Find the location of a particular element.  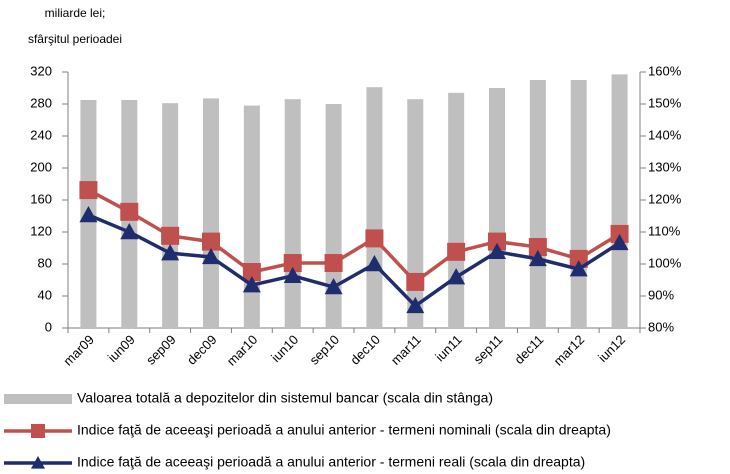

y2-tick-label: 160% is located at coordinates (665, 70).